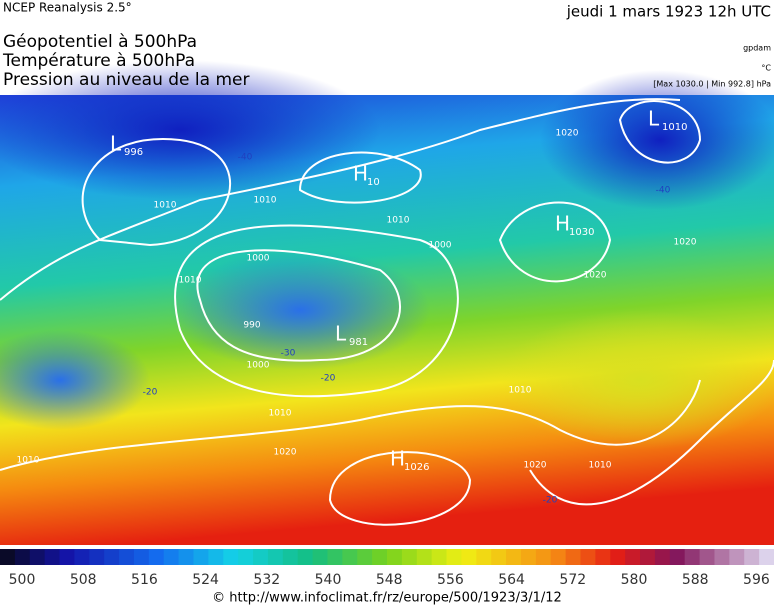  I want to click on colorbar-tick-label: 516, so click(144, 580).